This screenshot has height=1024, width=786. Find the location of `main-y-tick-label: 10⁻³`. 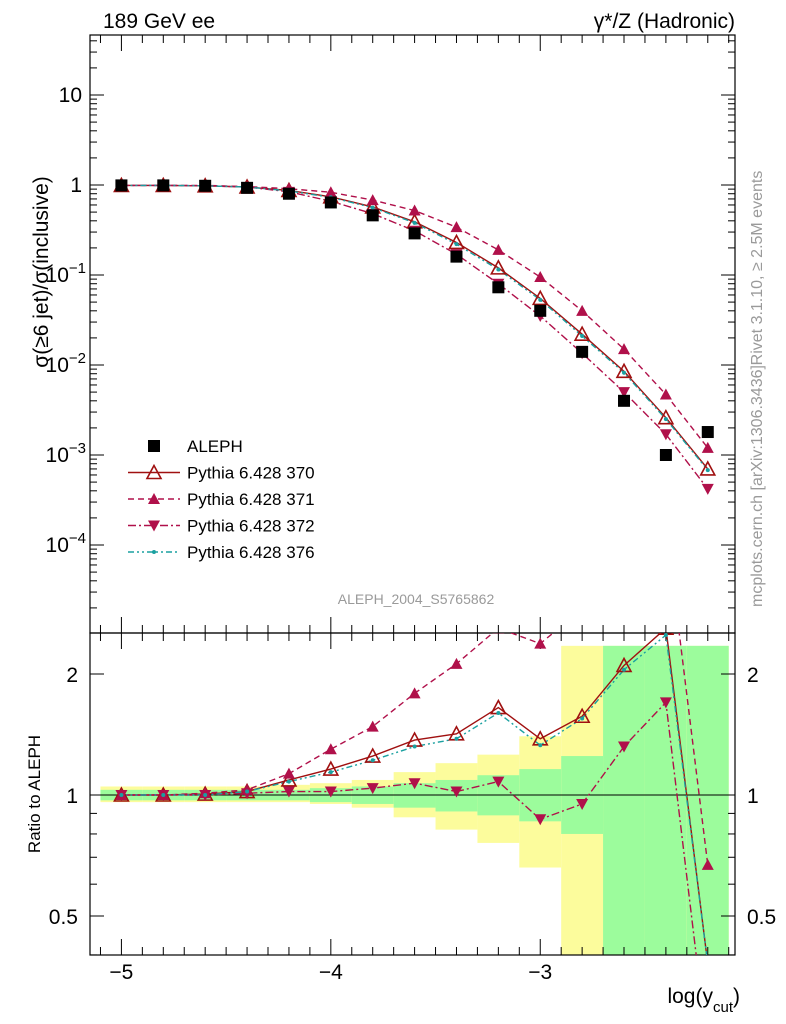

main-y-tick-label: 10⁻³ is located at coordinates (66, 453).